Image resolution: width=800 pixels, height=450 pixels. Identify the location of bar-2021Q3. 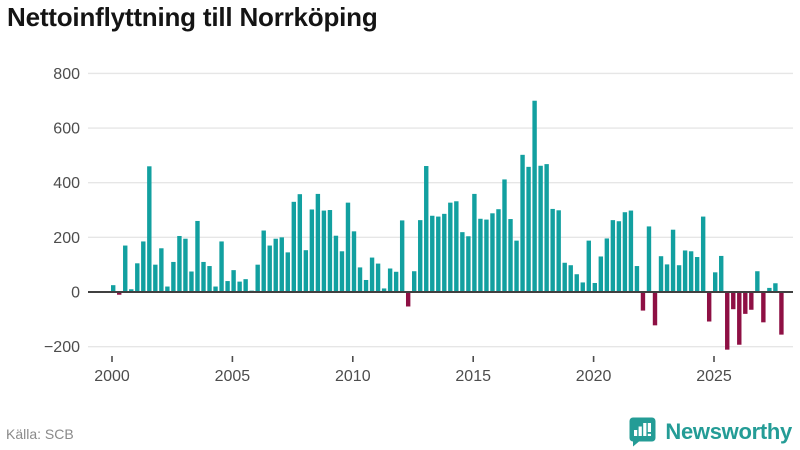
(631, 251).